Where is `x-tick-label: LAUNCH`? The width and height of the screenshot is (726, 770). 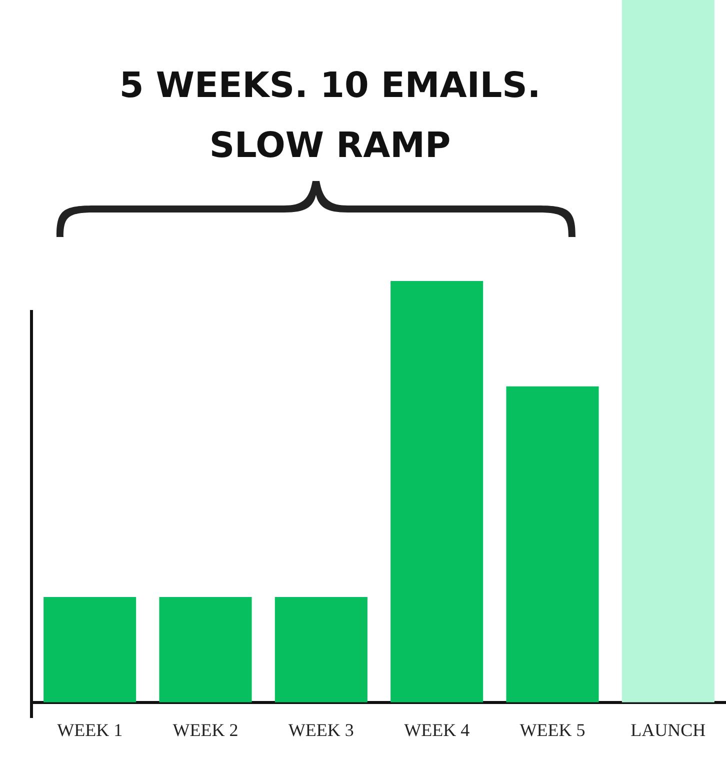
x-tick-label: LAUNCH is located at coordinates (668, 730).